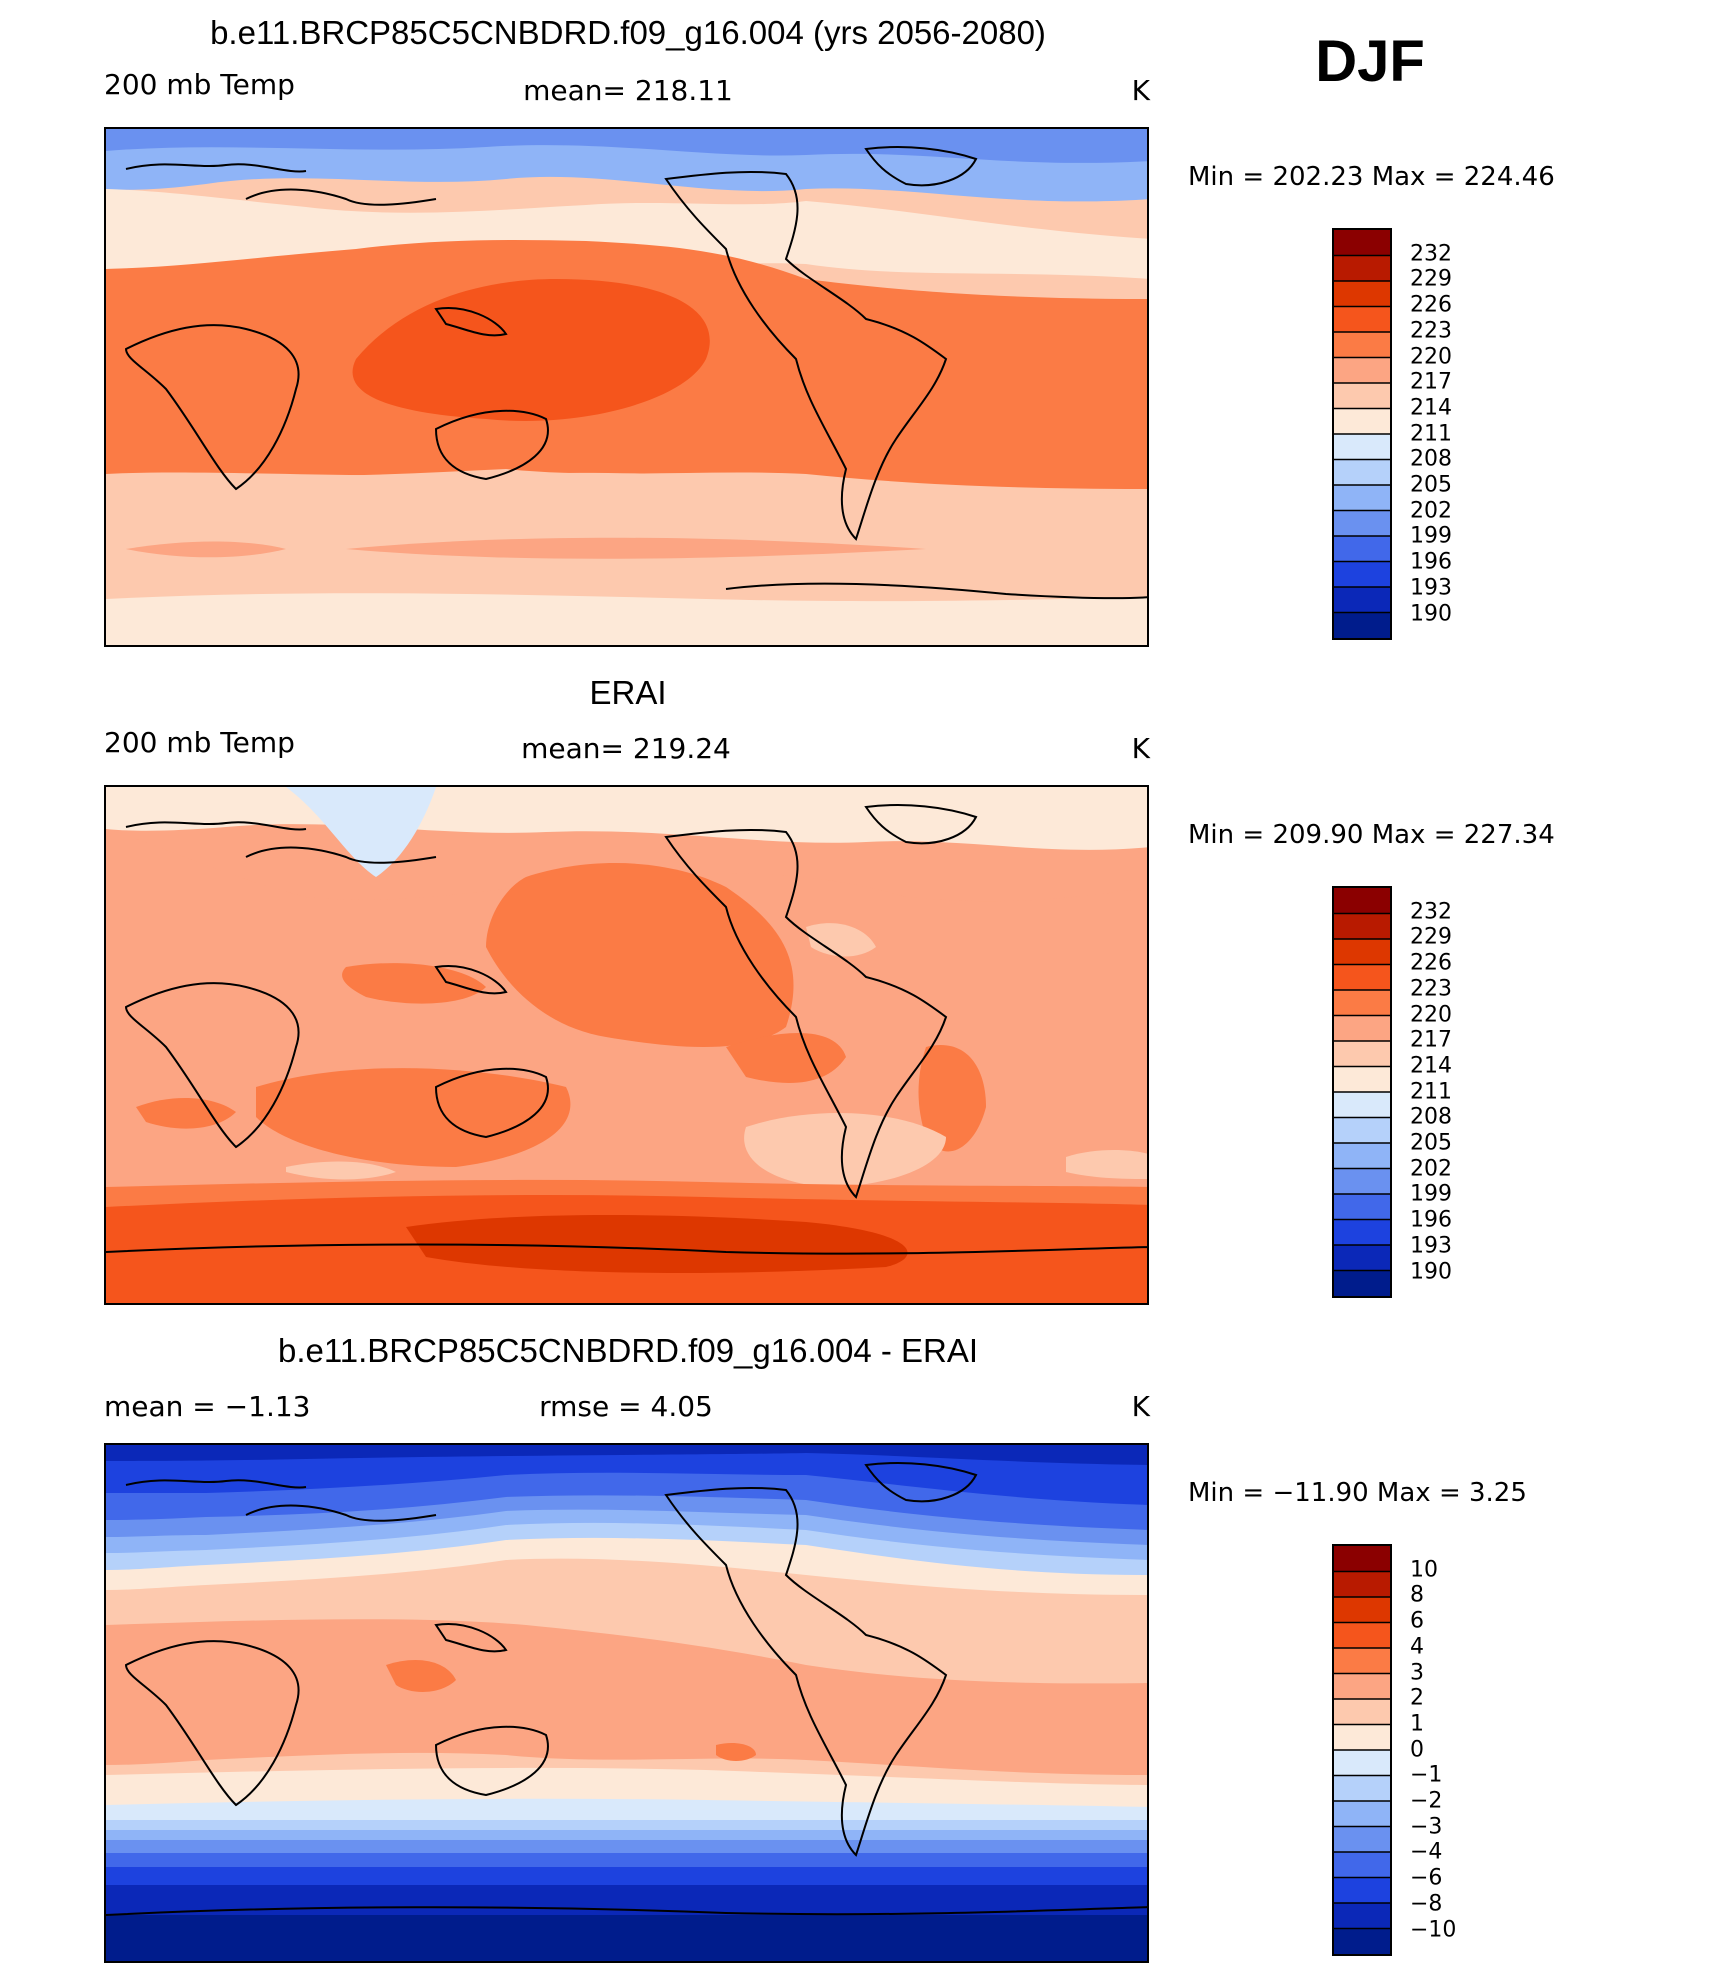  What do you see at coordinates (1140, 90) in the screenshot?
I see `panel1-unit: K` at bounding box center [1140, 90].